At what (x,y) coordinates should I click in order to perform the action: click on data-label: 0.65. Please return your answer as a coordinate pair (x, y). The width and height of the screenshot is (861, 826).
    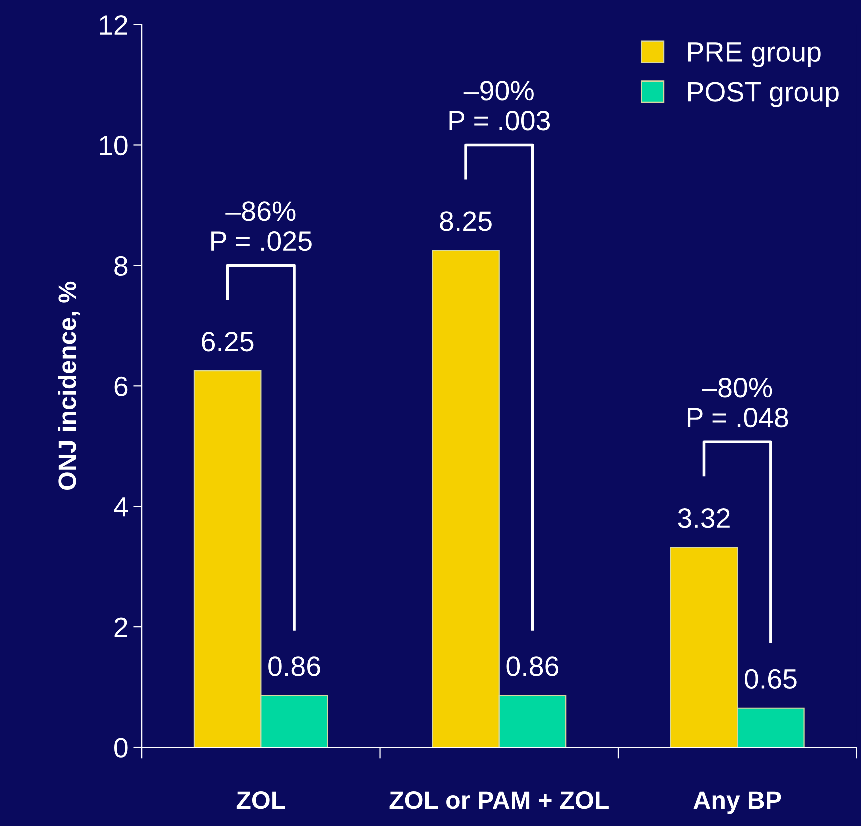
    Looking at the image, I should click on (770, 679).